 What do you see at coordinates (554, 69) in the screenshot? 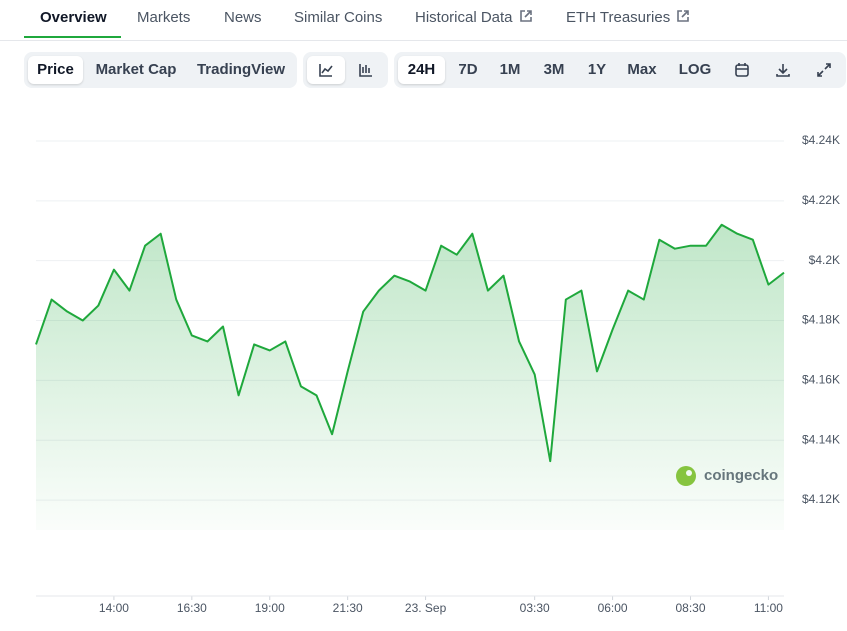
I see `range-button: 3M` at bounding box center [554, 69].